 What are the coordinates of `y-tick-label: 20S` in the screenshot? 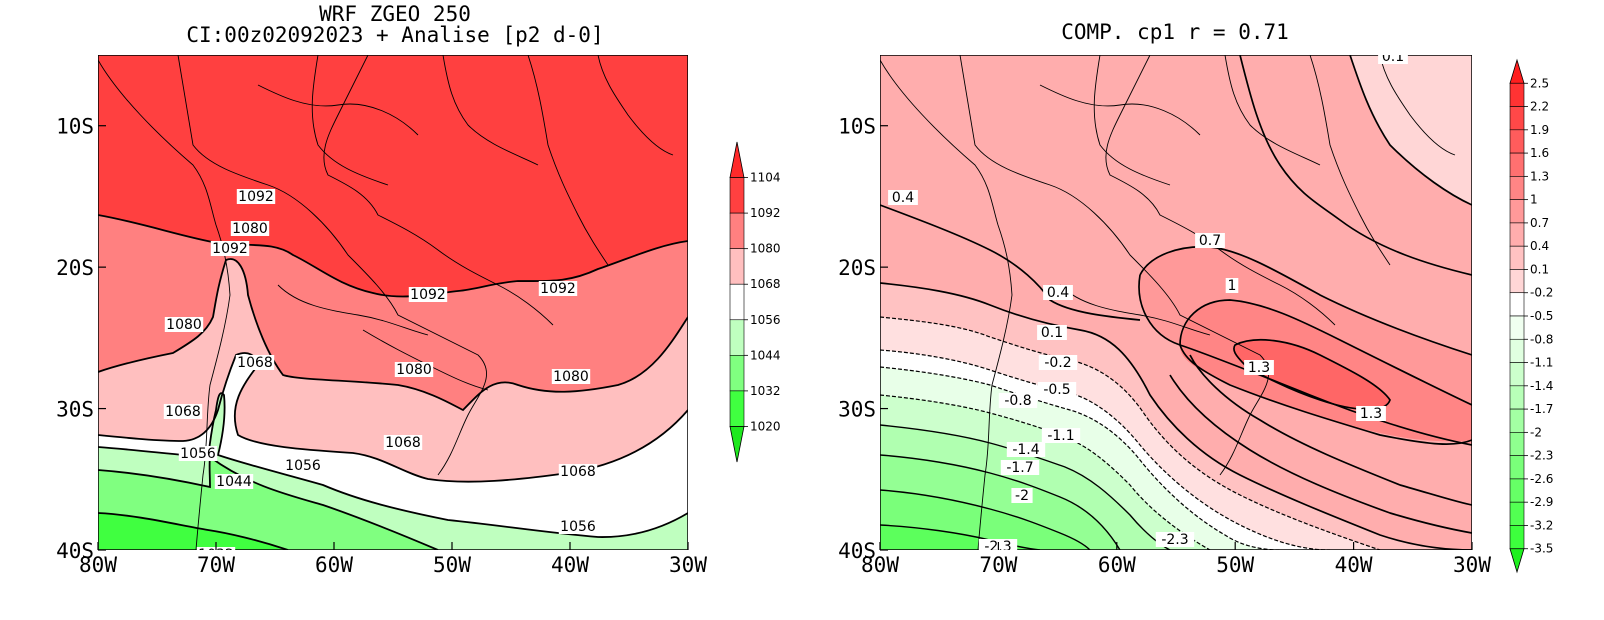 It's located at (75, 268).